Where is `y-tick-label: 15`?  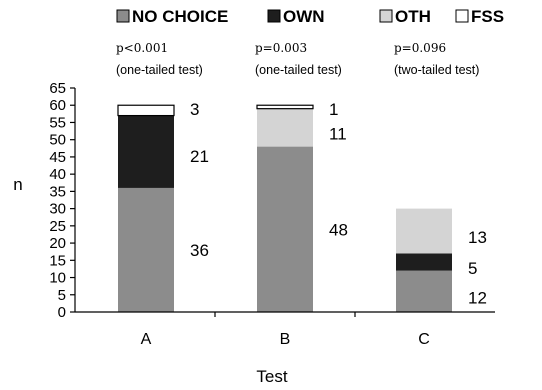
y-tick-label: 15 is located at coordinates (57, 260).